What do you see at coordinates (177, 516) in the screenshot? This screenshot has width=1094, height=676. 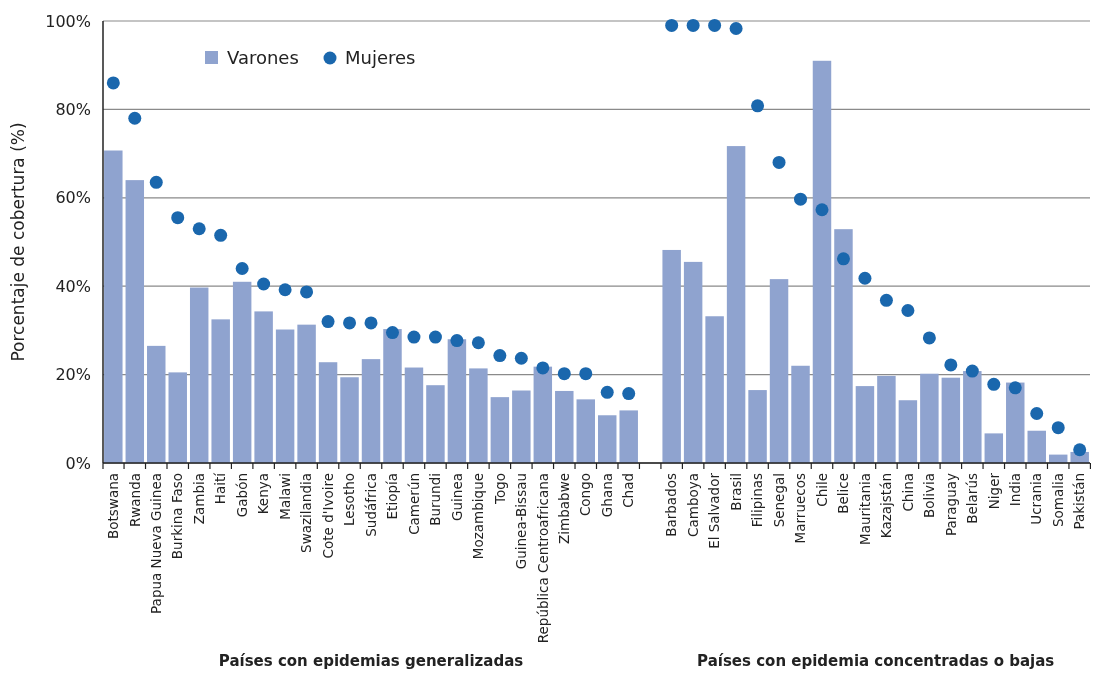 I see `x-tick-label: Burkina Faso` at bounding box center [177, 516].